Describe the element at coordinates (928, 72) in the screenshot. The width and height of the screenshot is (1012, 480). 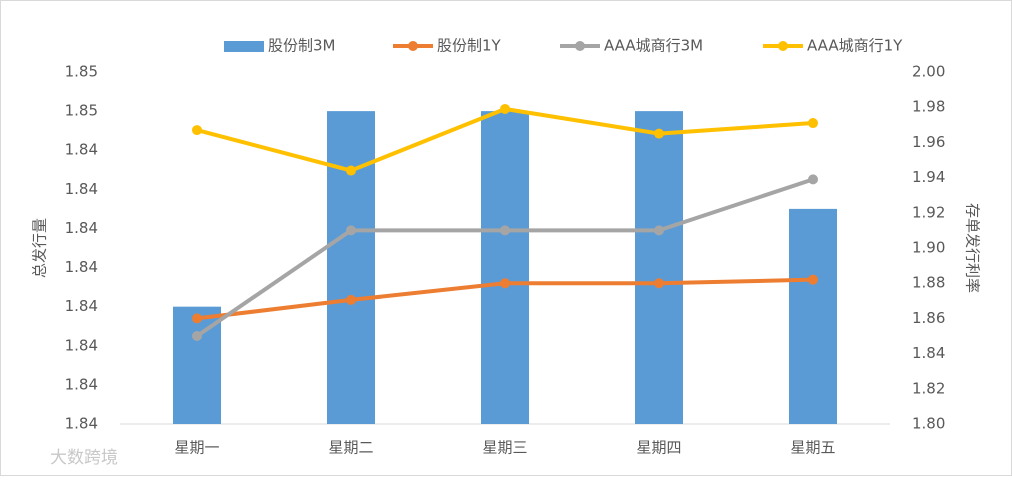
I see `y2-tick-label: 2.00` at that location.